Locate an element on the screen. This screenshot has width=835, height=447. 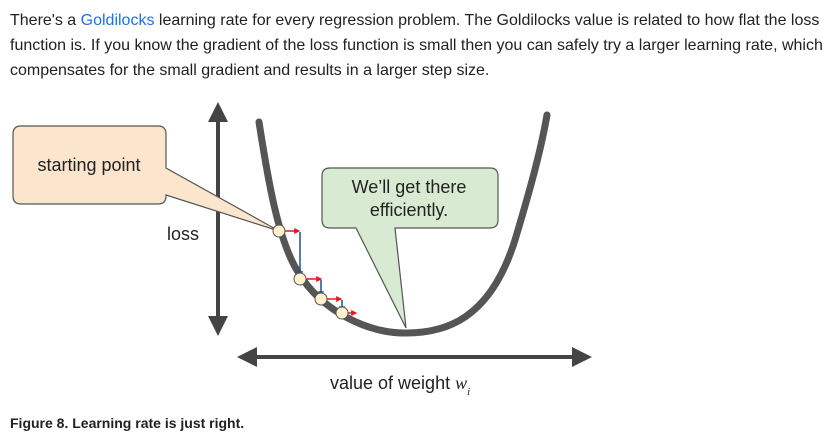
intro-text-before: There's a is located at coordinates (45, 20).